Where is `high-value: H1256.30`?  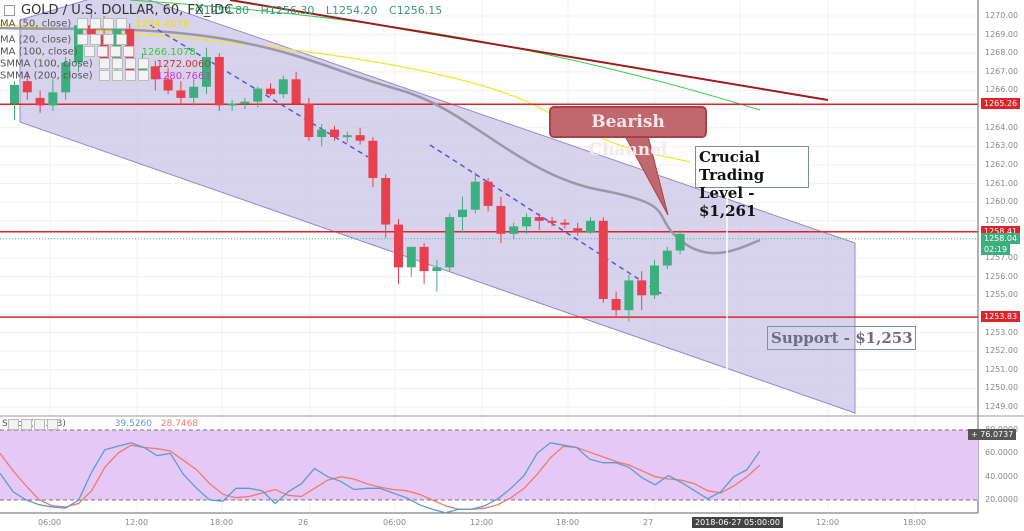
high-value: H1256.30 is located at coordinates (287, 10).